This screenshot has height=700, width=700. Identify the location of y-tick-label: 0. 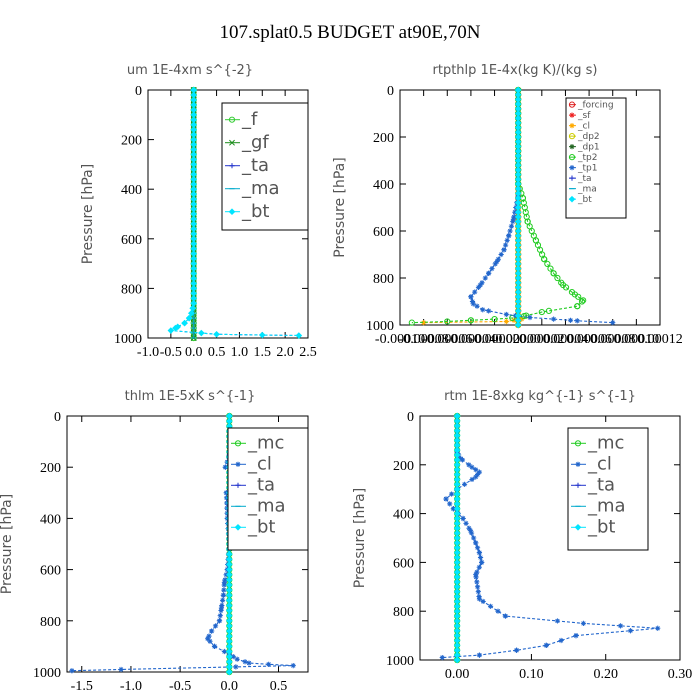
(410, 417).